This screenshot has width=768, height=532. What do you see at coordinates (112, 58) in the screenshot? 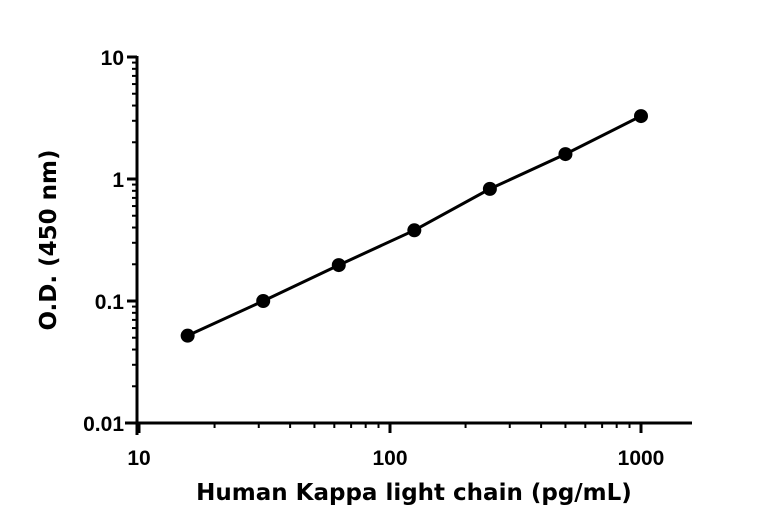
I see `y-tick-label: 10` at bounding box center [112, 58].